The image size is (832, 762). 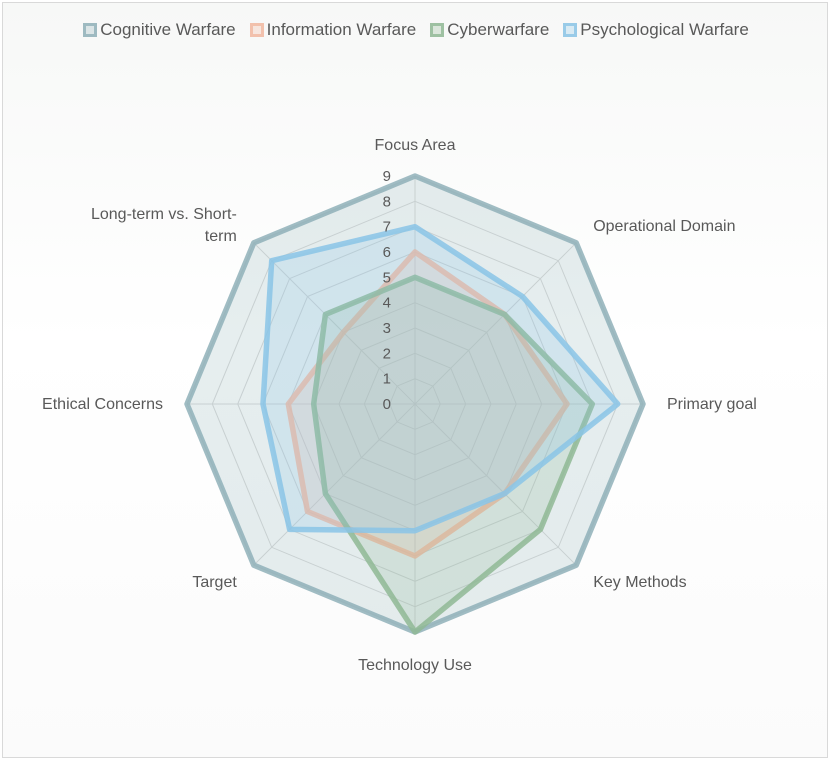 I want to click on tick-label: 7, so click(x=387, y=227).